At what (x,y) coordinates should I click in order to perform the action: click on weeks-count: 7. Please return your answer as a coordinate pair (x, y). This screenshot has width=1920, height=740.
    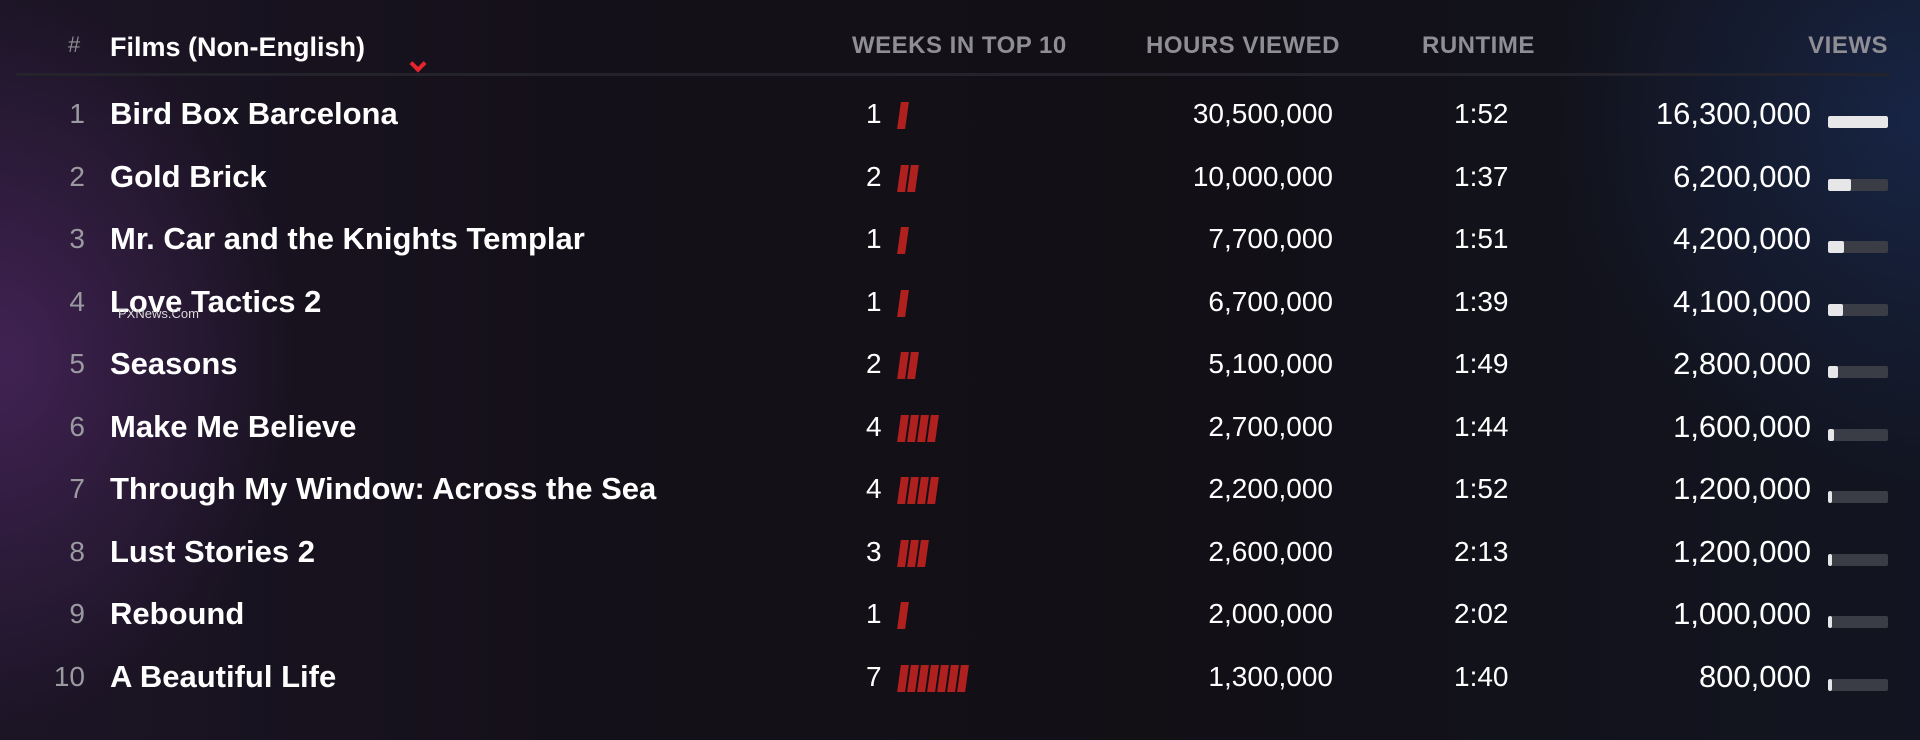
    Looking at the image, I should click on (874, 676).